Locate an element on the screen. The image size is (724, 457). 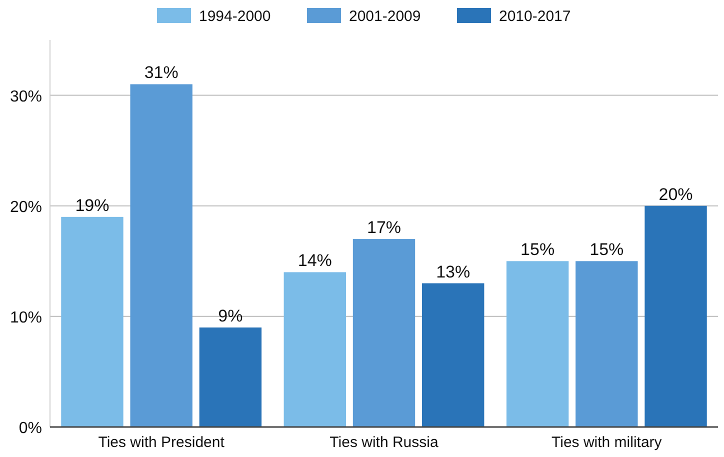
data-label: 17% is located at coordinates (384, 228).